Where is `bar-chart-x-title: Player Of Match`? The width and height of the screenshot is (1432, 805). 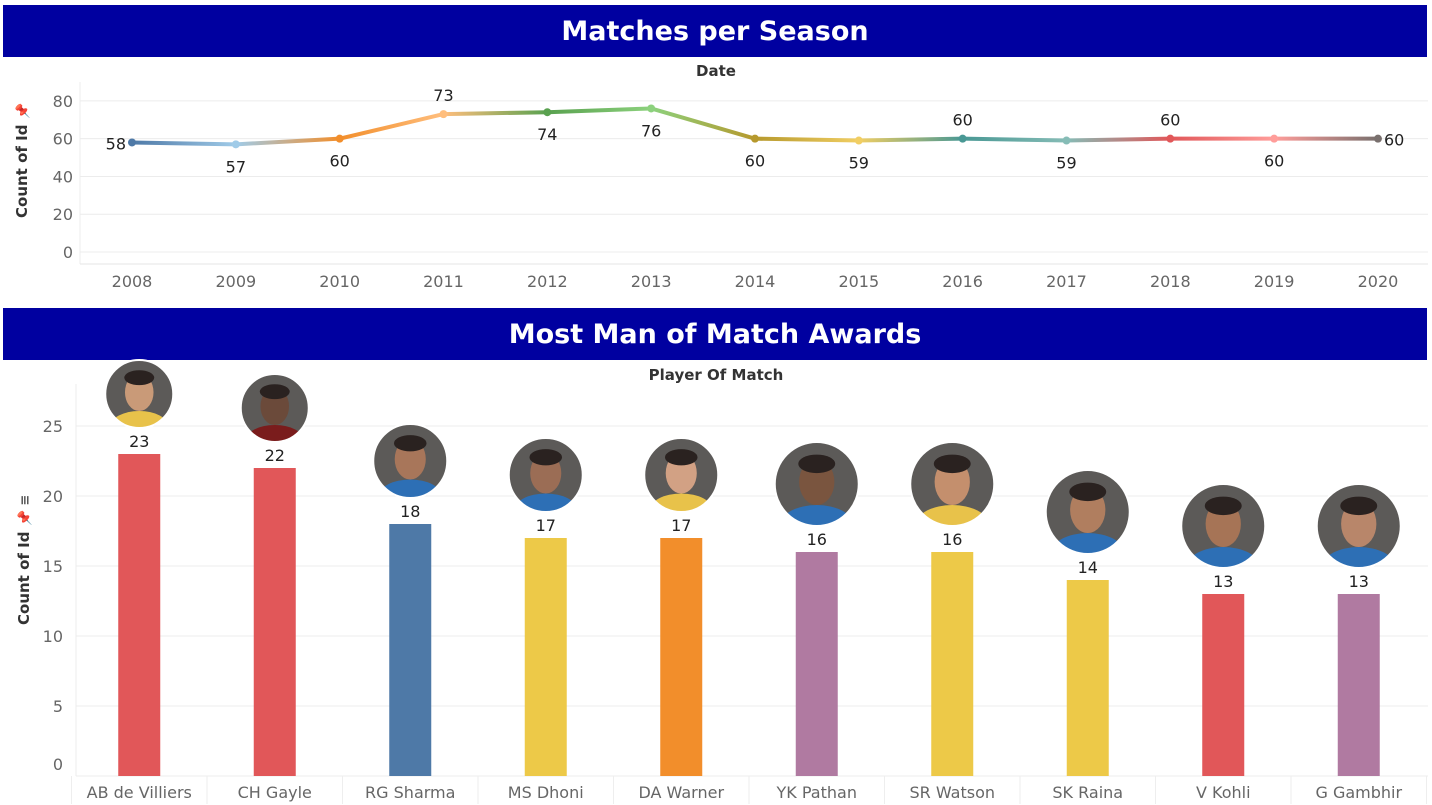 bar-chart-x-title: Player Of Match is located at coordinates (716, 375).